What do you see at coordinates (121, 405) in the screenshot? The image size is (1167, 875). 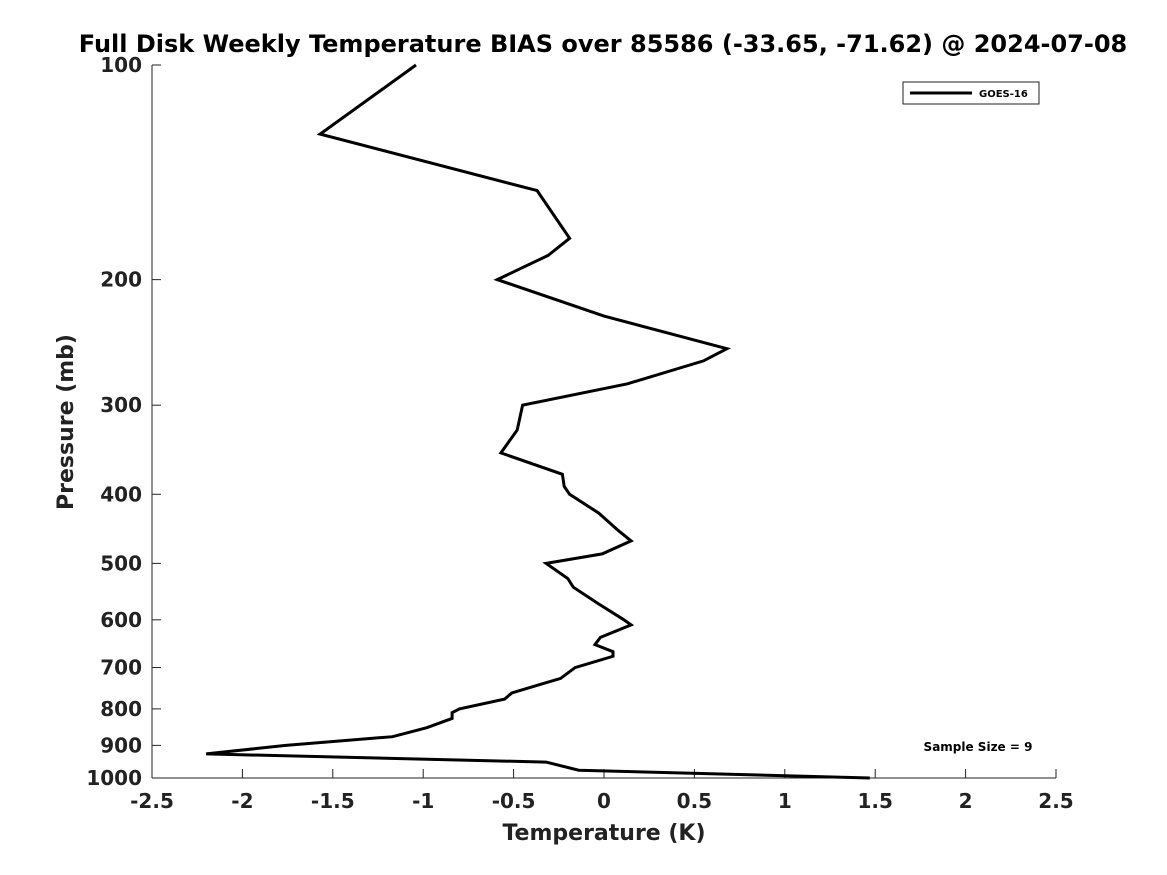 I see `y-tick-label: 300` at bounding box center [121, 405].